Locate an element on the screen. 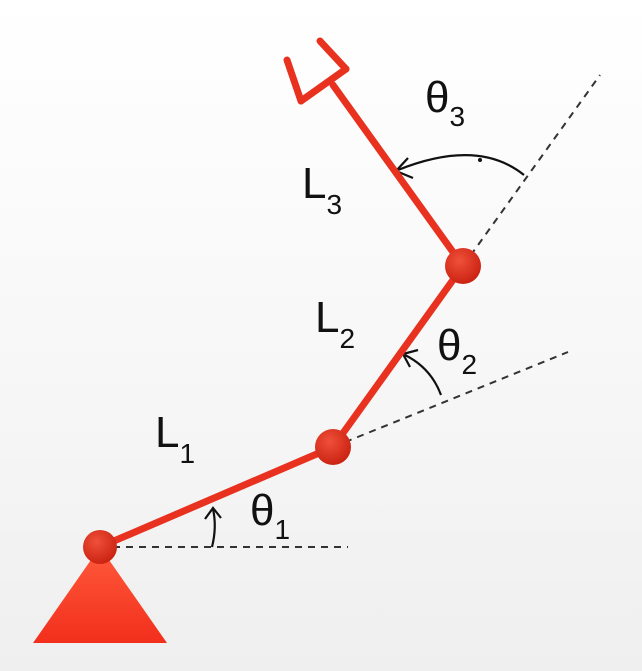 This screenshot has width=642, height=671. label-l2: L2 is located at coordinates (335, 323).